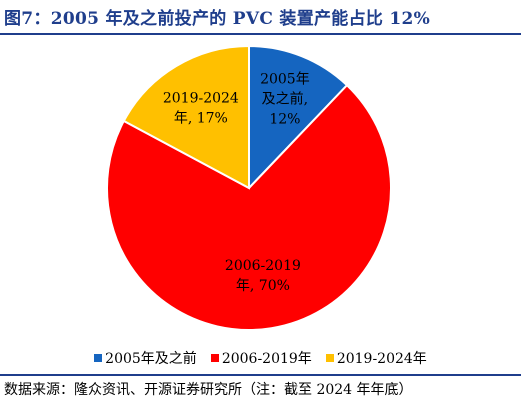  What do you see at coordinates (98, 358) in the screenshot?
I see `legend-swatch-2005` at bounding box center [98, 358].